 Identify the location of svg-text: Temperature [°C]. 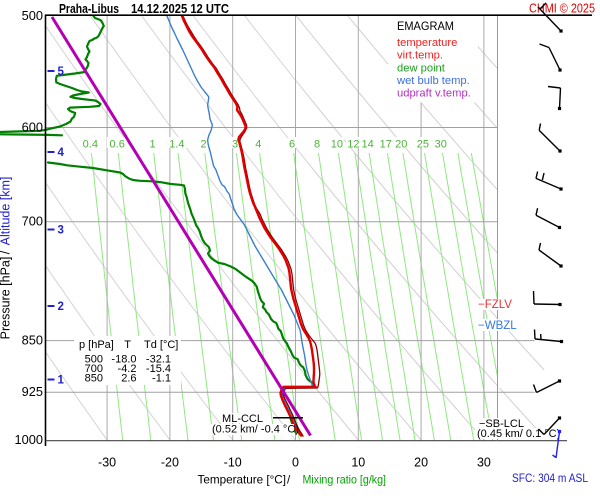
(242, 480).